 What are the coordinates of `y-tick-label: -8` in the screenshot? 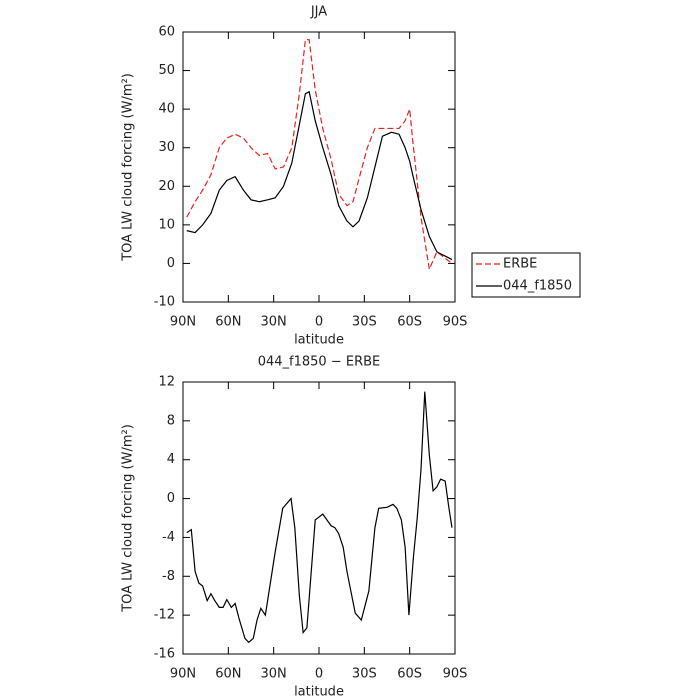 It's located at (168, 576).